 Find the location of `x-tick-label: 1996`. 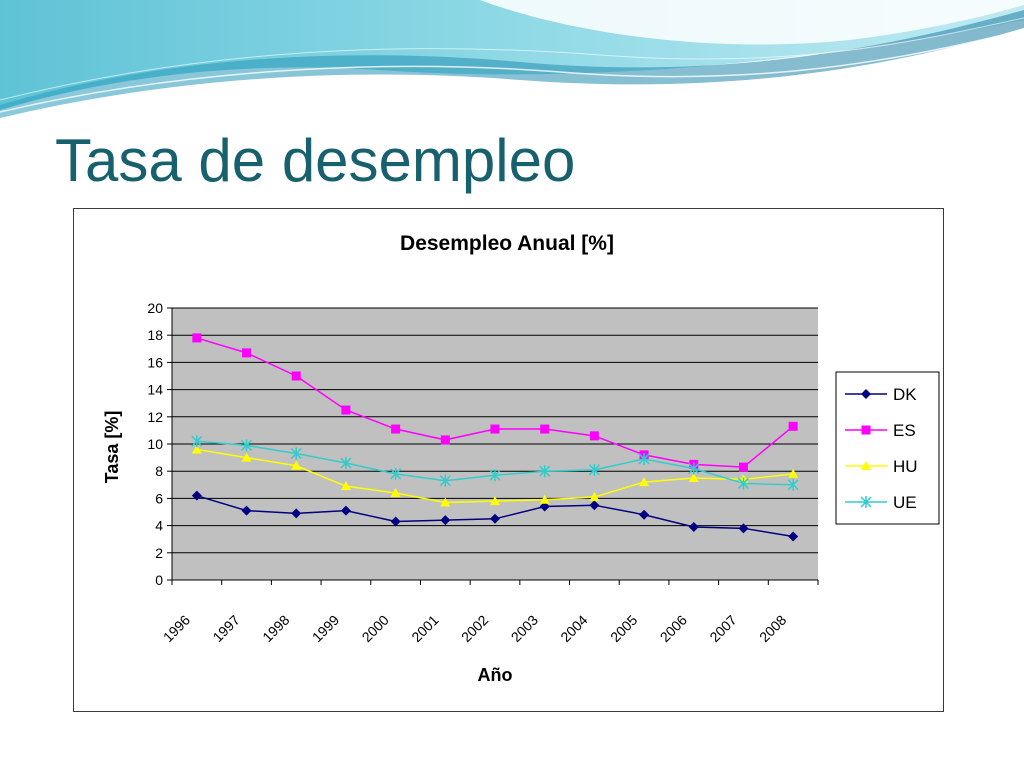

x-tick-label: 1996 is located at coordinates (176, 628).